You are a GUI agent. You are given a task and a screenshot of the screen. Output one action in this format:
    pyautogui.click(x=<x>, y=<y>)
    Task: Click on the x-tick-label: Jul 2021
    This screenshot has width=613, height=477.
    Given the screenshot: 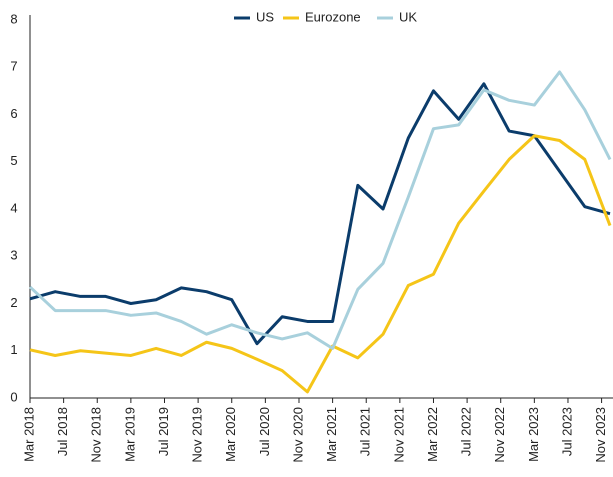 What is the action you would take?
    pyautogui.click(x=365, y=431)
    